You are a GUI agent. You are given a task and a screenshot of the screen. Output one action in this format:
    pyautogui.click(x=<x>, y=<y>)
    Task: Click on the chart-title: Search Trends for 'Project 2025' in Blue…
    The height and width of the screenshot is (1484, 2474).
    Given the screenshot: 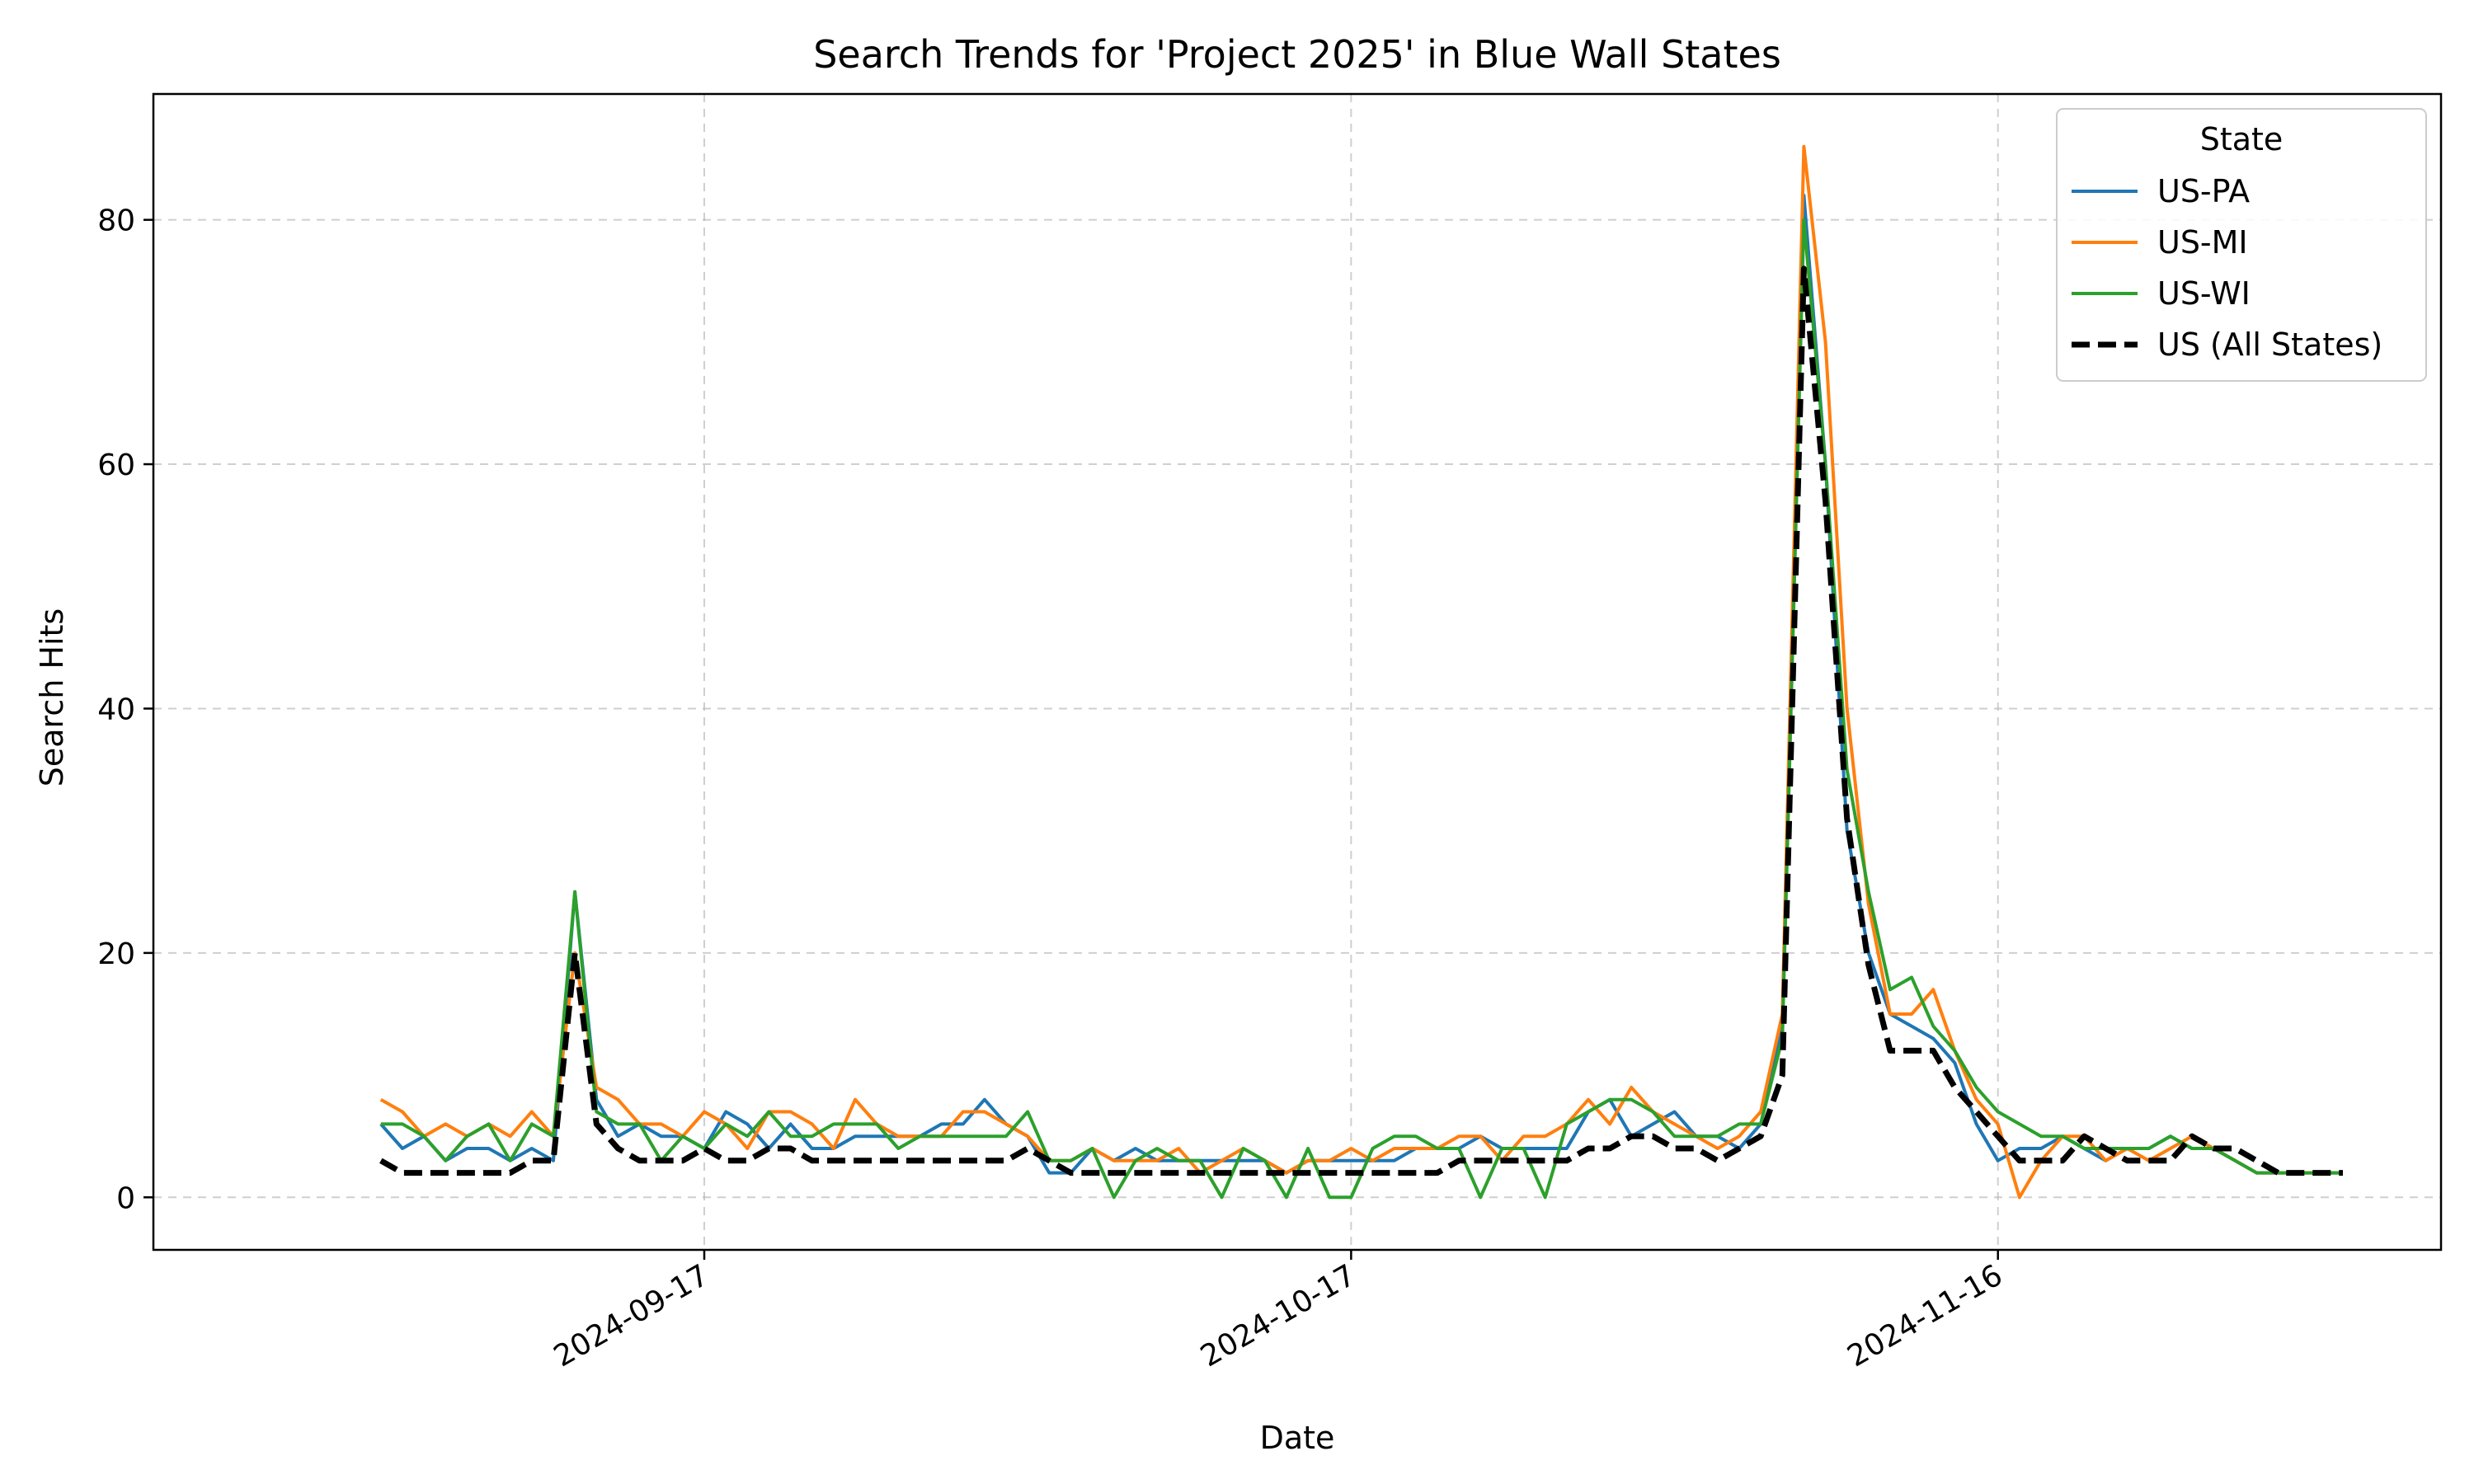 What is the action you would take?
    pyautogui.click(x=1297, y=54)
    